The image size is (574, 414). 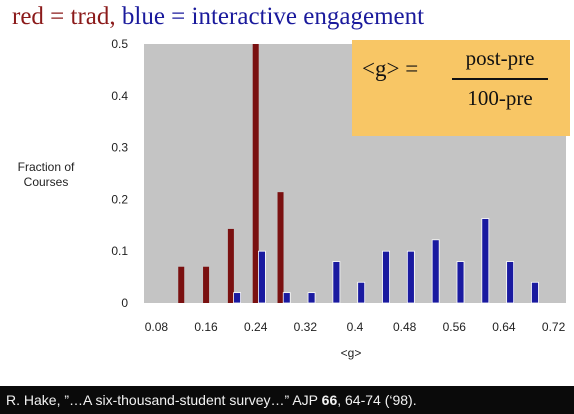 What do you see at coordinates (455, 327) in the screenshot?
I see `x-tick-label: 0.56` at bounding box center [455, 327].